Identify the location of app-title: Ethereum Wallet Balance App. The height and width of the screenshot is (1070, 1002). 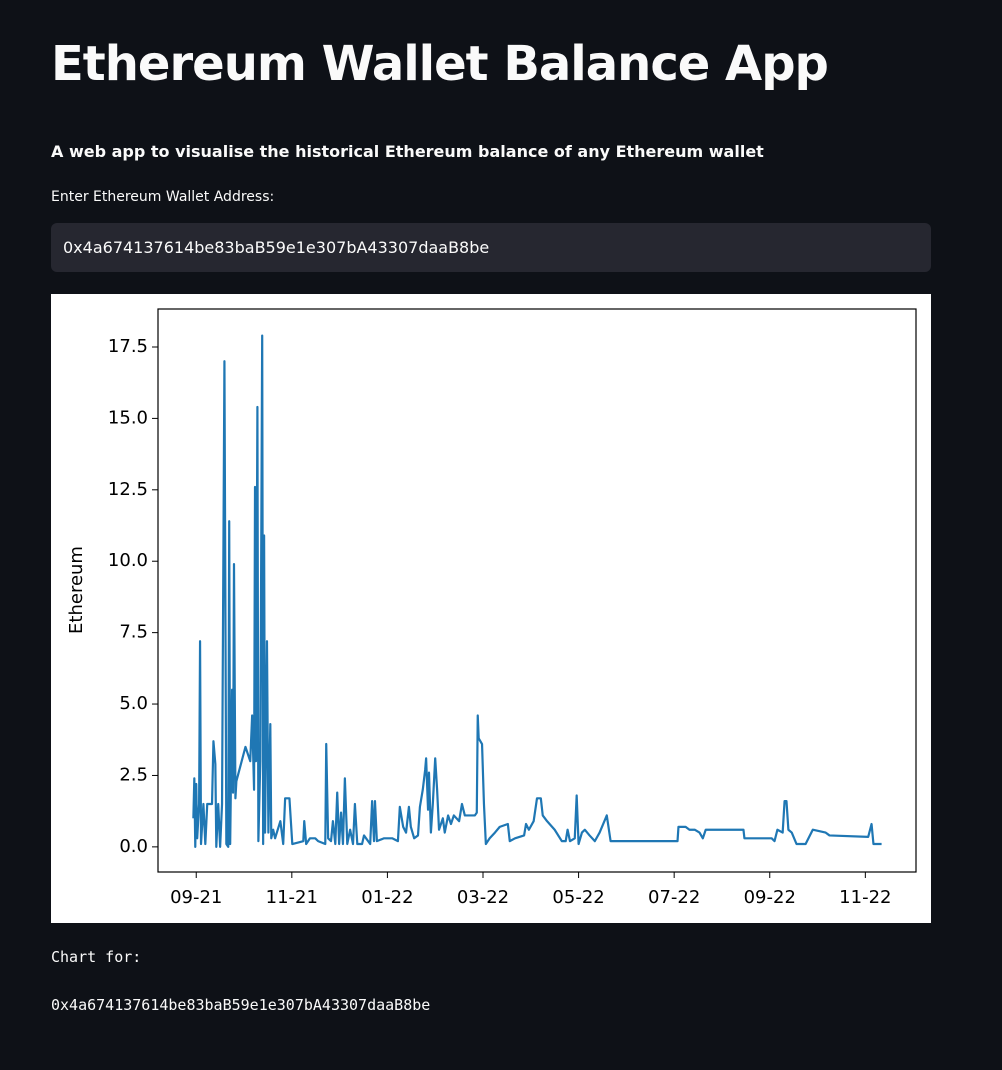
(440, 64).